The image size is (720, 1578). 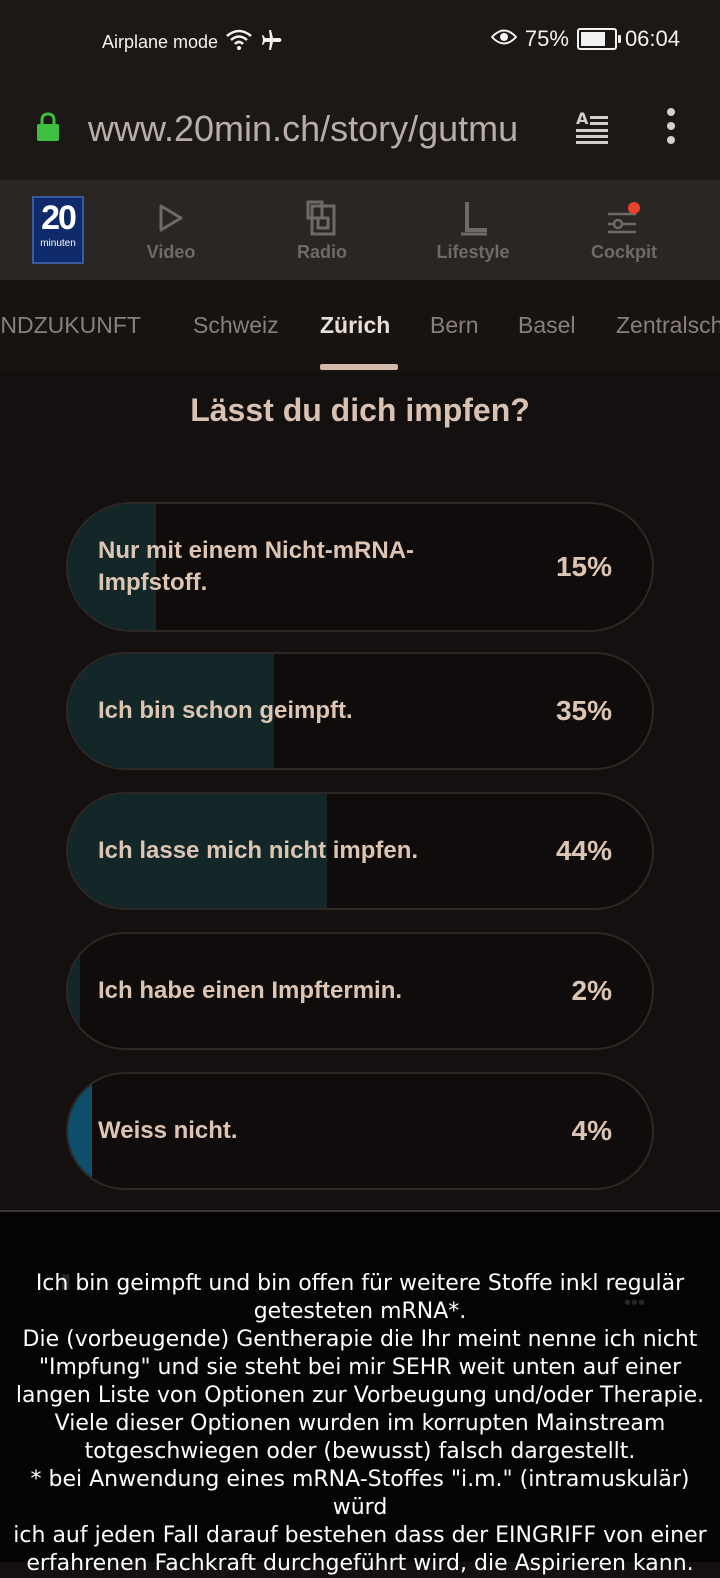 I want to click on tab-zentralschweiz: Zentralschweiz, so click(x=668, y=325).